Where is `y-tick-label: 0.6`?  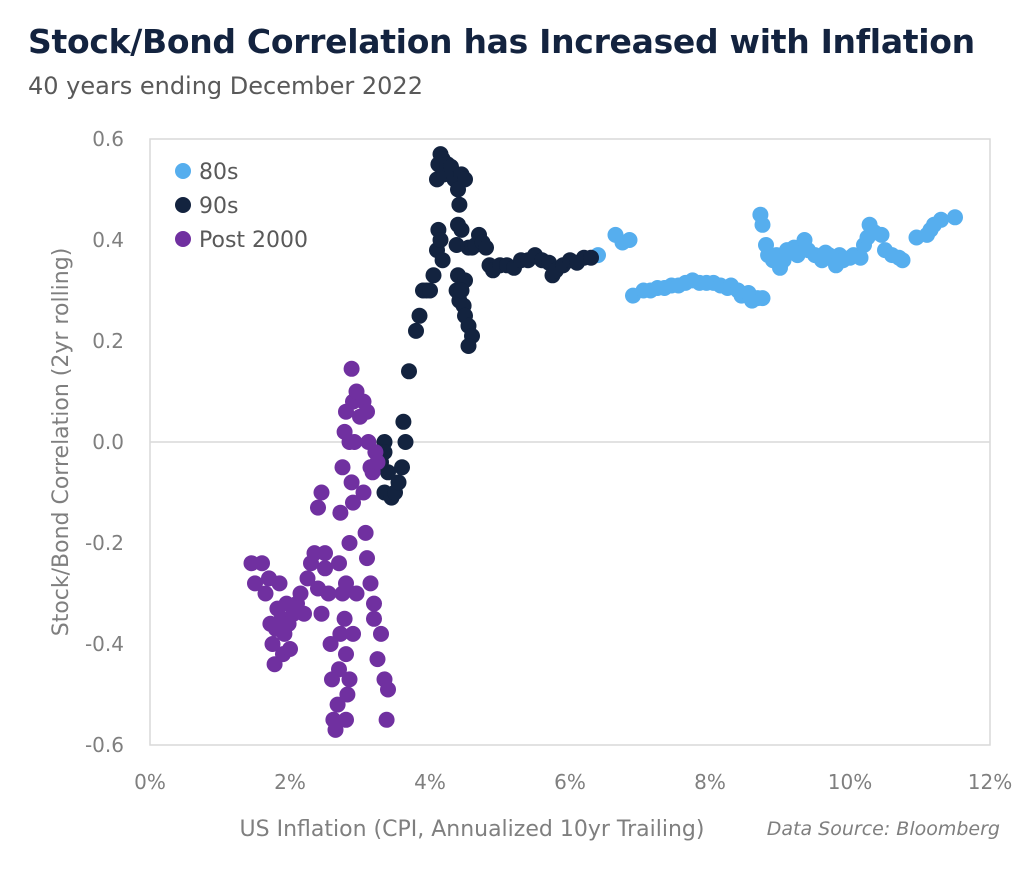 y-tick-label: 0.6 is located at coordinates (108, 139).